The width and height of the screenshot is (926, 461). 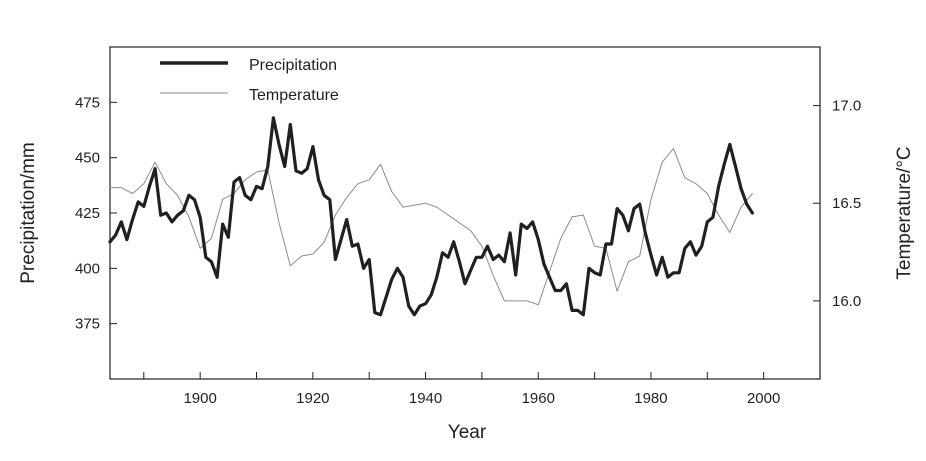 What do you see at coordinates (904, 212) in the screenshot?
I see `right-y-axis-label: Temperature/°C` at bounding box center [904, 212].